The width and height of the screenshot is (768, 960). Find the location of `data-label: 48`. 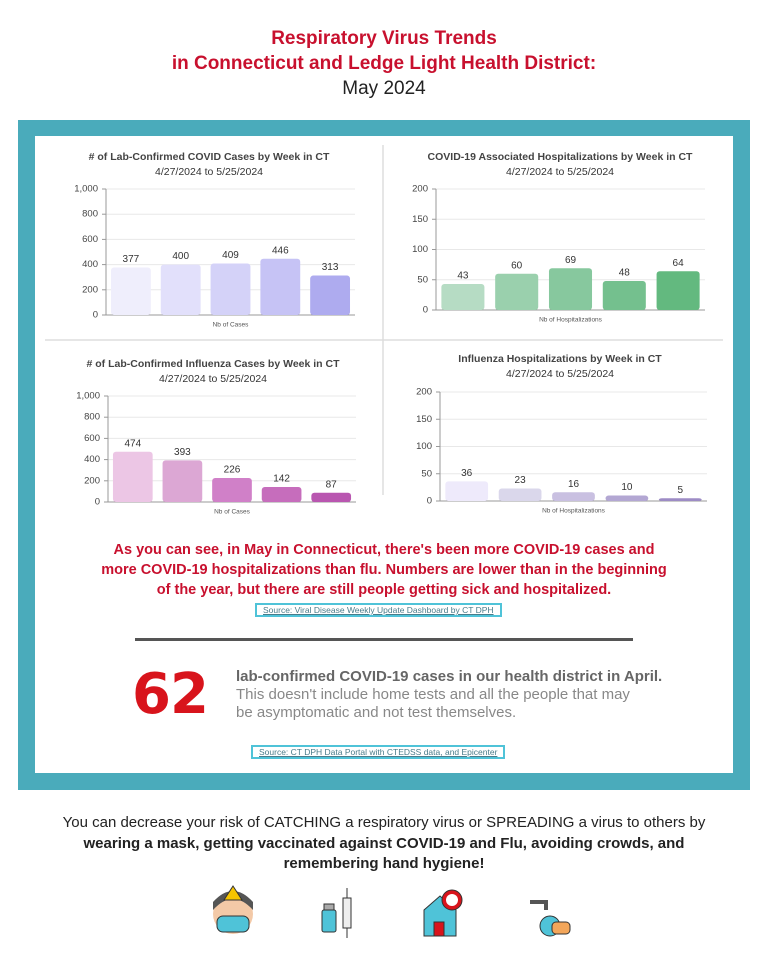

data-label: 48 is located at coordinates (625, 273).